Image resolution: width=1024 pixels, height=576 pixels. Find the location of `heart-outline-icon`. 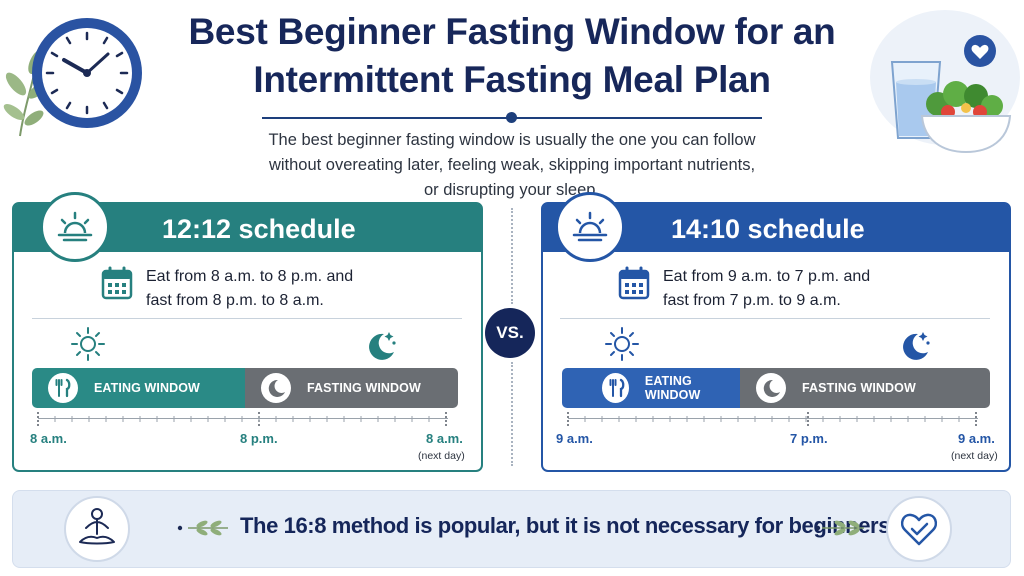

heart-outline-icon is located at coordinates (919, 529).